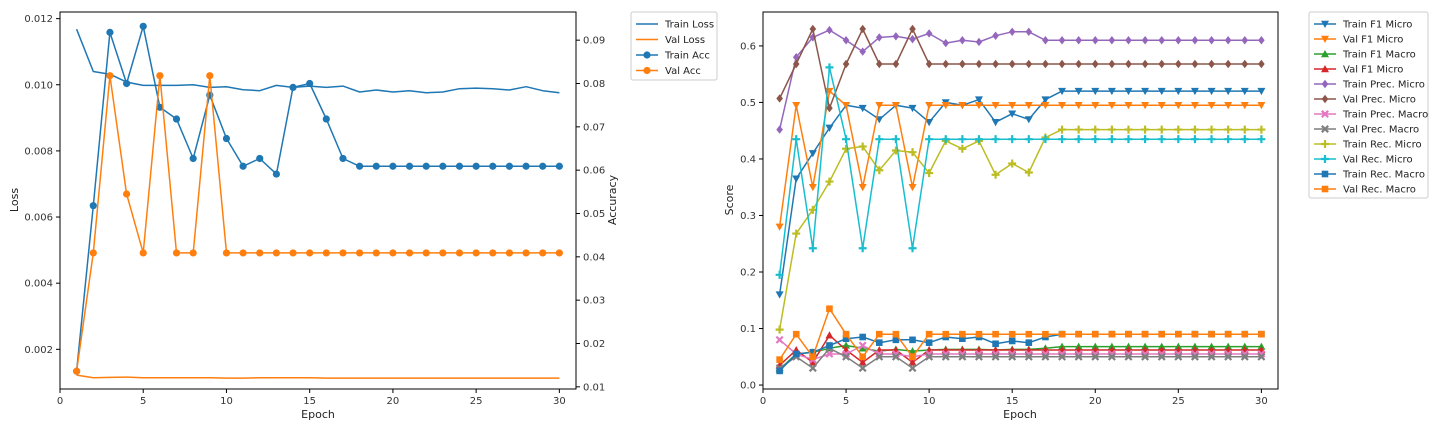 This screenshot has height=432, width=1440. I want to click on x-tick-label: 30, so click(559, 401).